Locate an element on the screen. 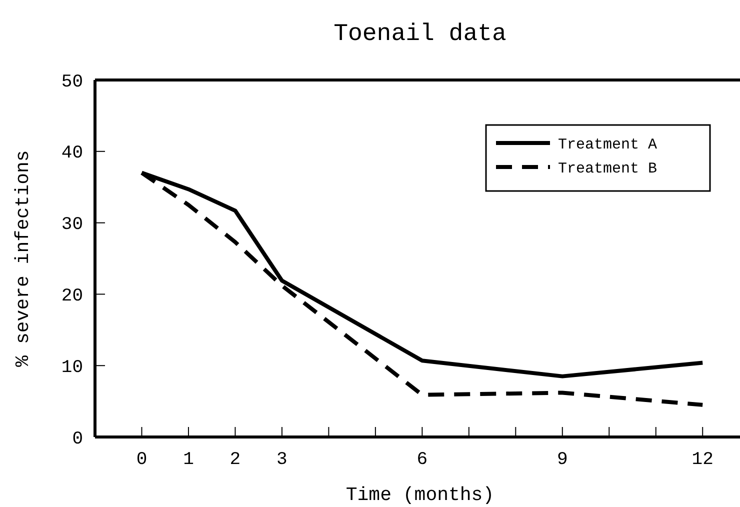  x-tick-label: 0 is located at coordinates (142, 460).